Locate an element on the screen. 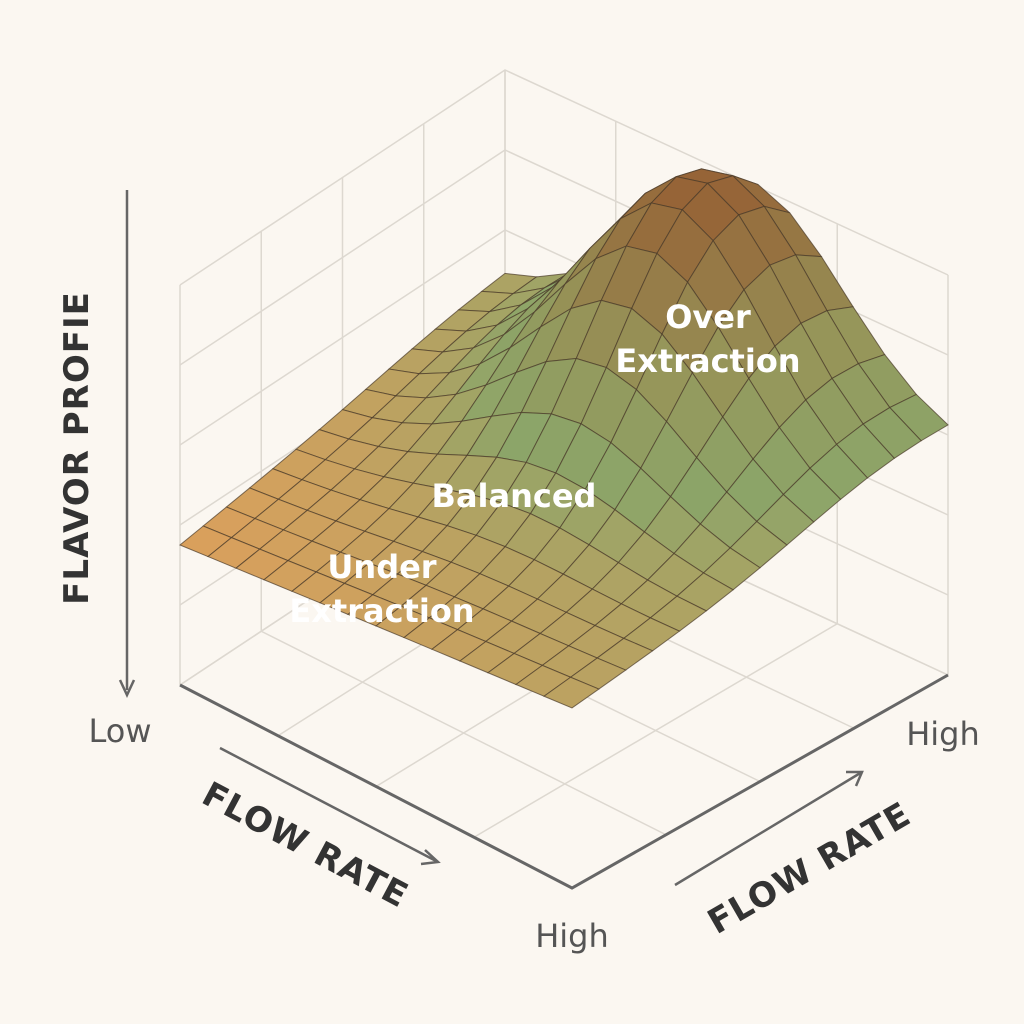 The width and height of the screenshot is (1024, 1024). low-label: Low is located at coordinates (119, 731).